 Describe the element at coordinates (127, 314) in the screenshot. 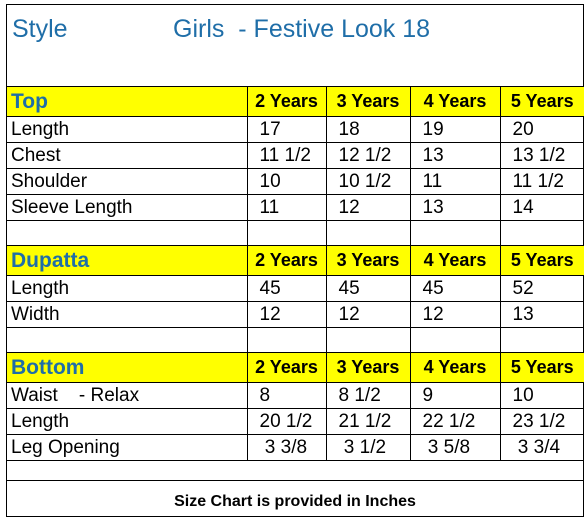

I see `row-label: Width` at that location.